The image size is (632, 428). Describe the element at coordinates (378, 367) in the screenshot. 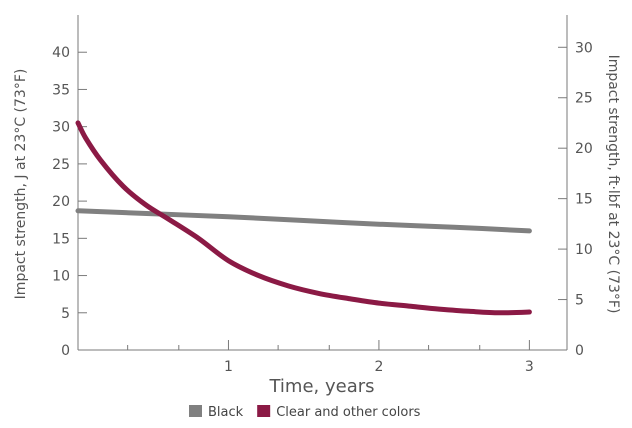

I see `x-tick-label: 2` at that location.